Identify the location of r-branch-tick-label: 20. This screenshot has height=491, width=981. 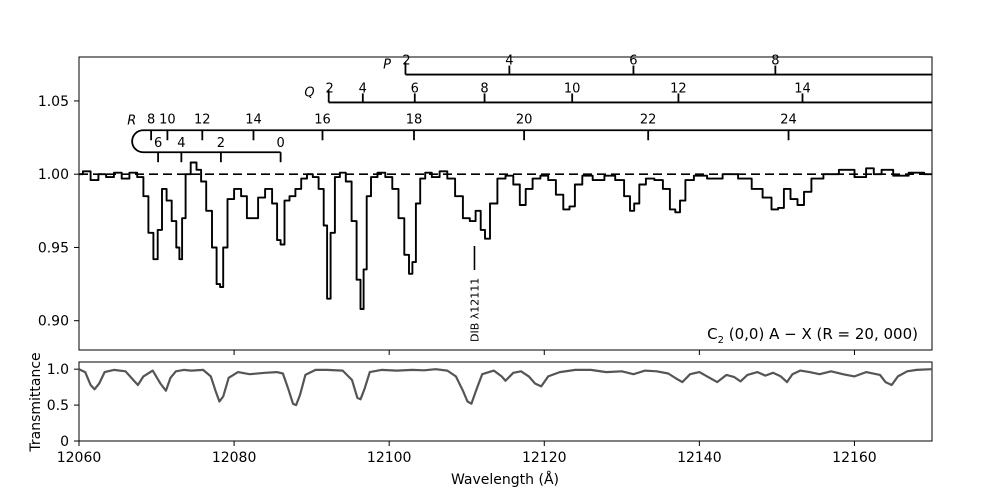
(524, 119).